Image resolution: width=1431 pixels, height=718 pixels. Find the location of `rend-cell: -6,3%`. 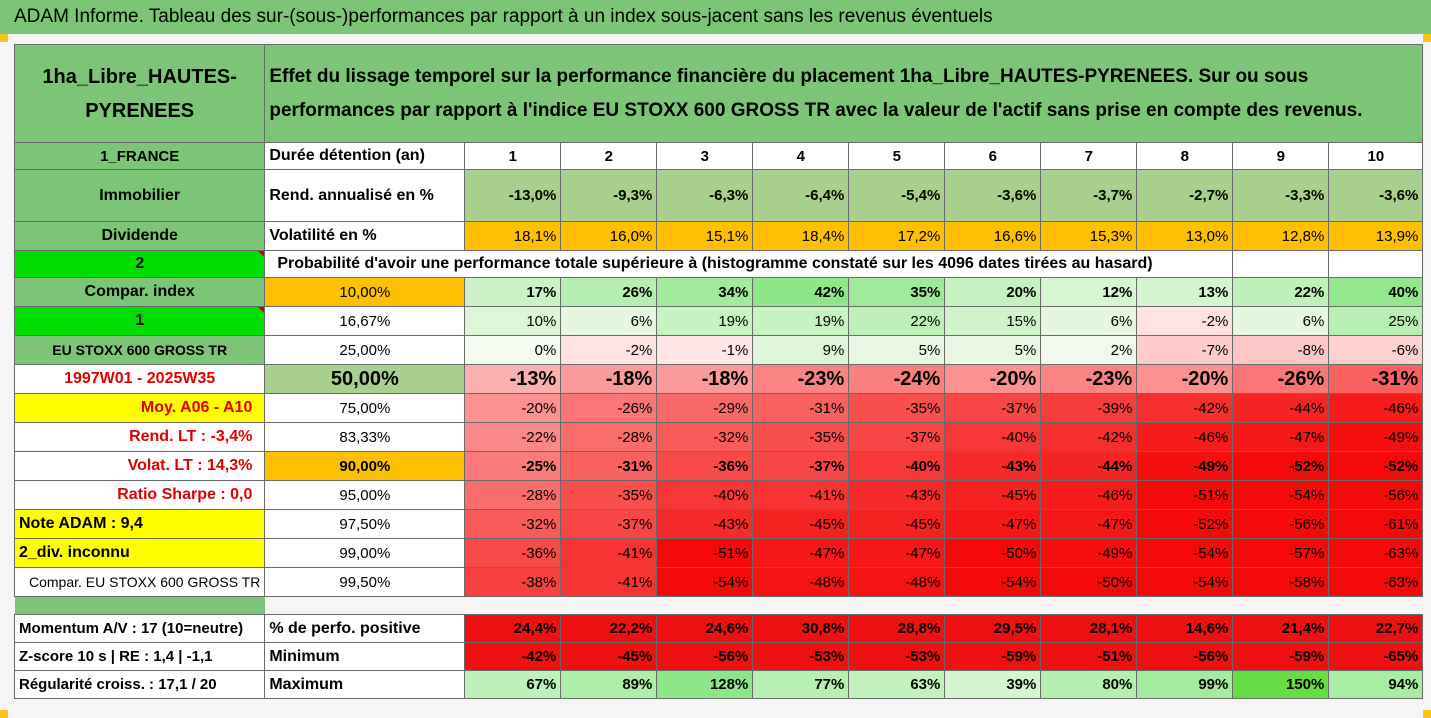

rend-cell: -6,3% is located at coordinates (705, 195).